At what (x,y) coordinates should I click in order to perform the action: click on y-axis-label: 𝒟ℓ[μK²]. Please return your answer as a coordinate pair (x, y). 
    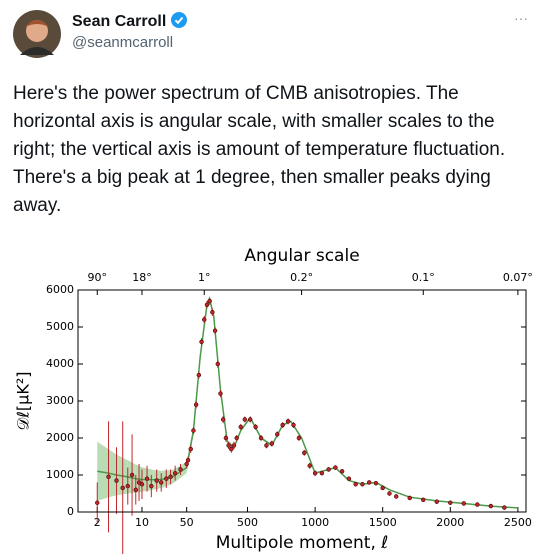
    Looking at the image, I should click on (23, 401).